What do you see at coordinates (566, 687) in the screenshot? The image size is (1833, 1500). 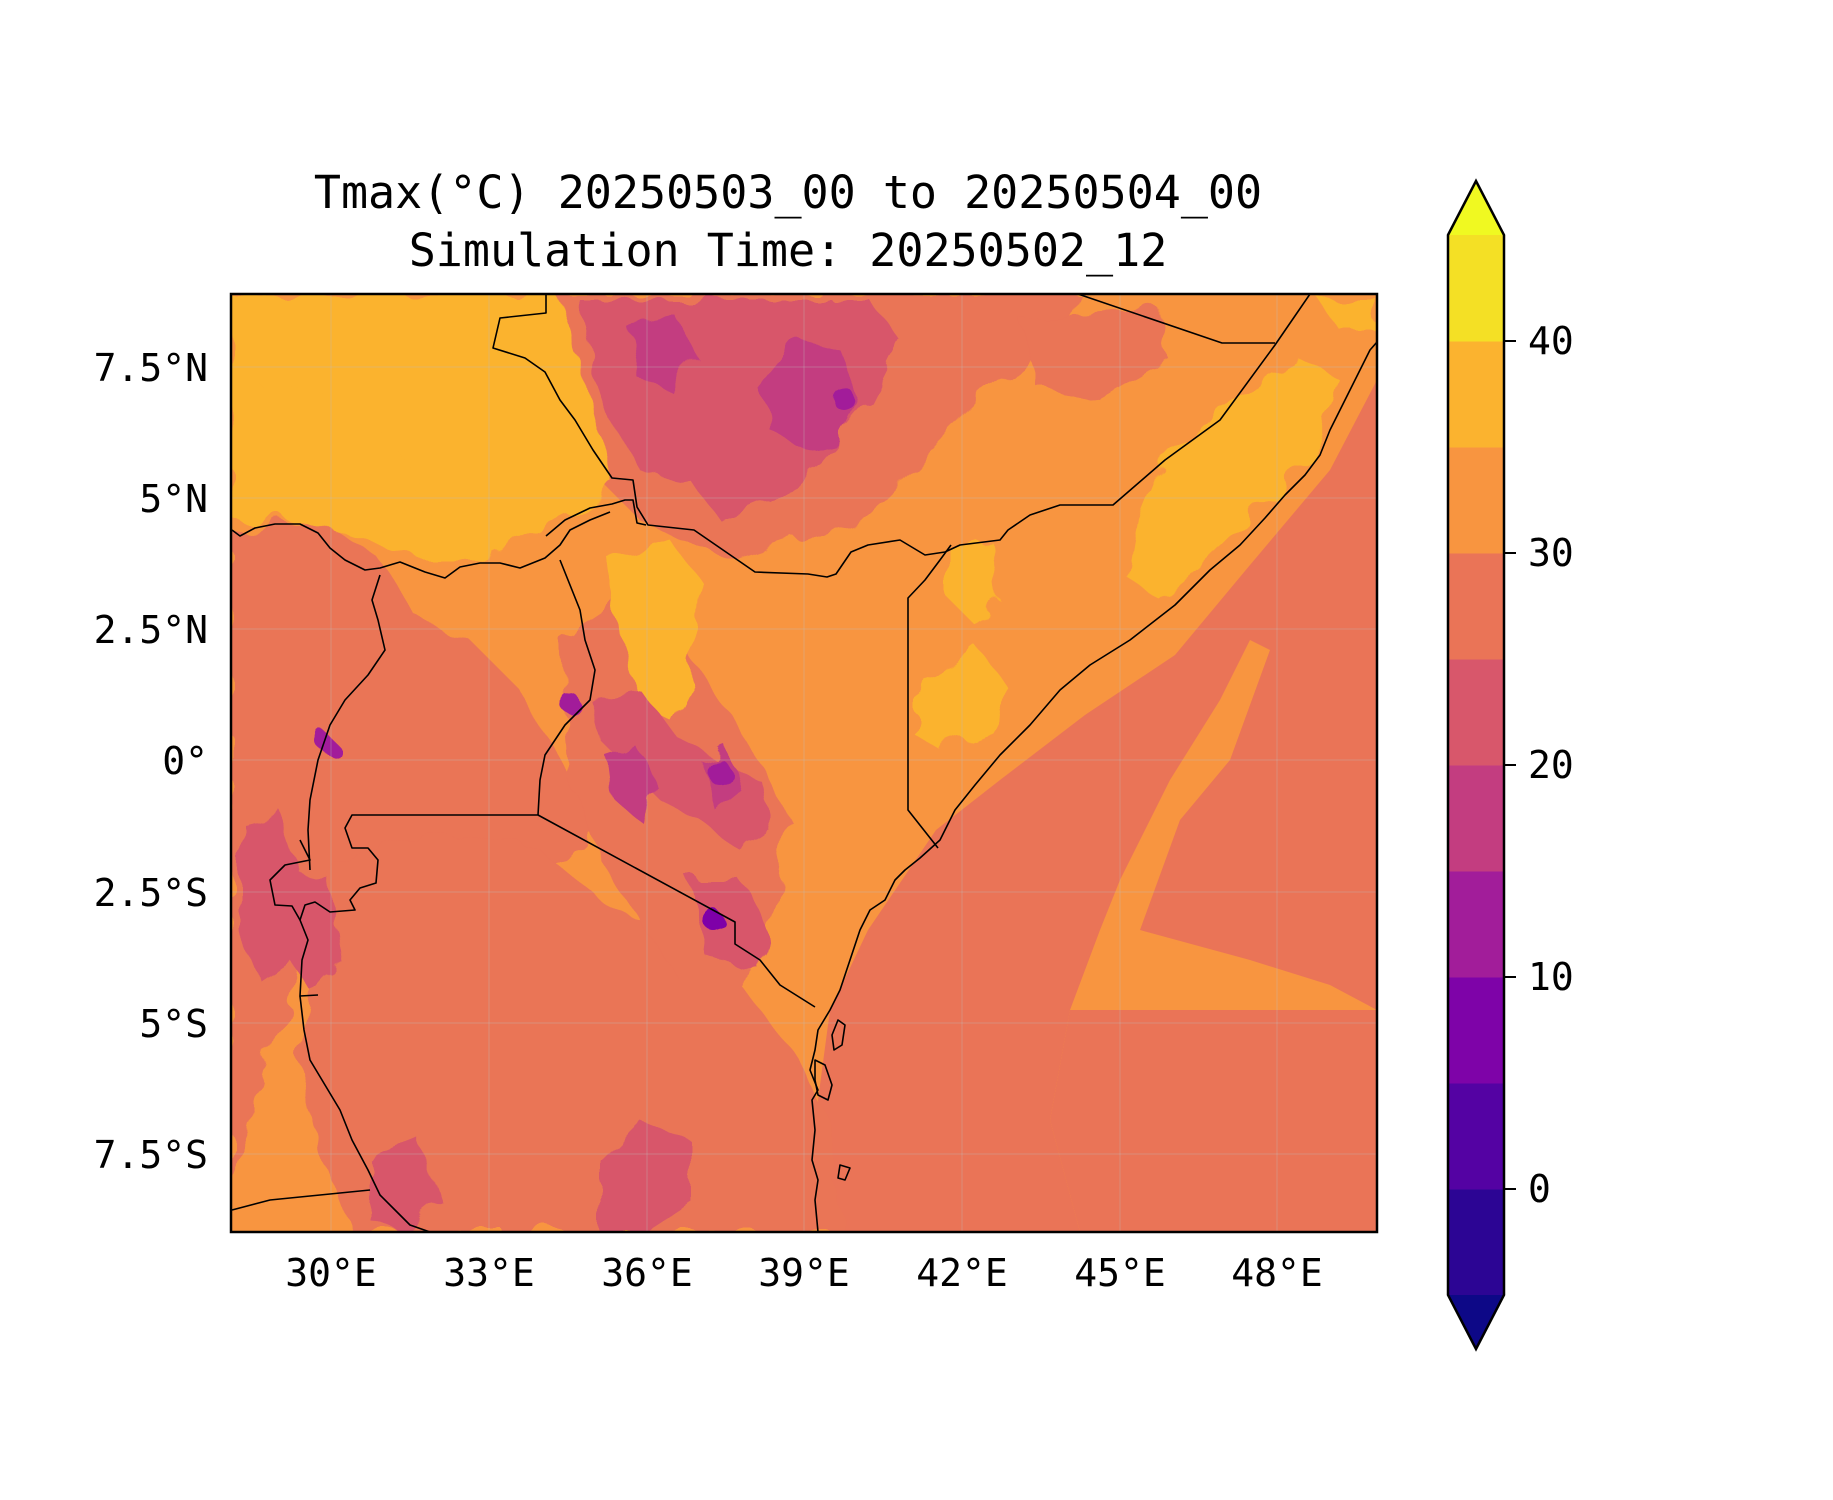 I see `border-uganda-kenya` at bounding box center [566, 687].